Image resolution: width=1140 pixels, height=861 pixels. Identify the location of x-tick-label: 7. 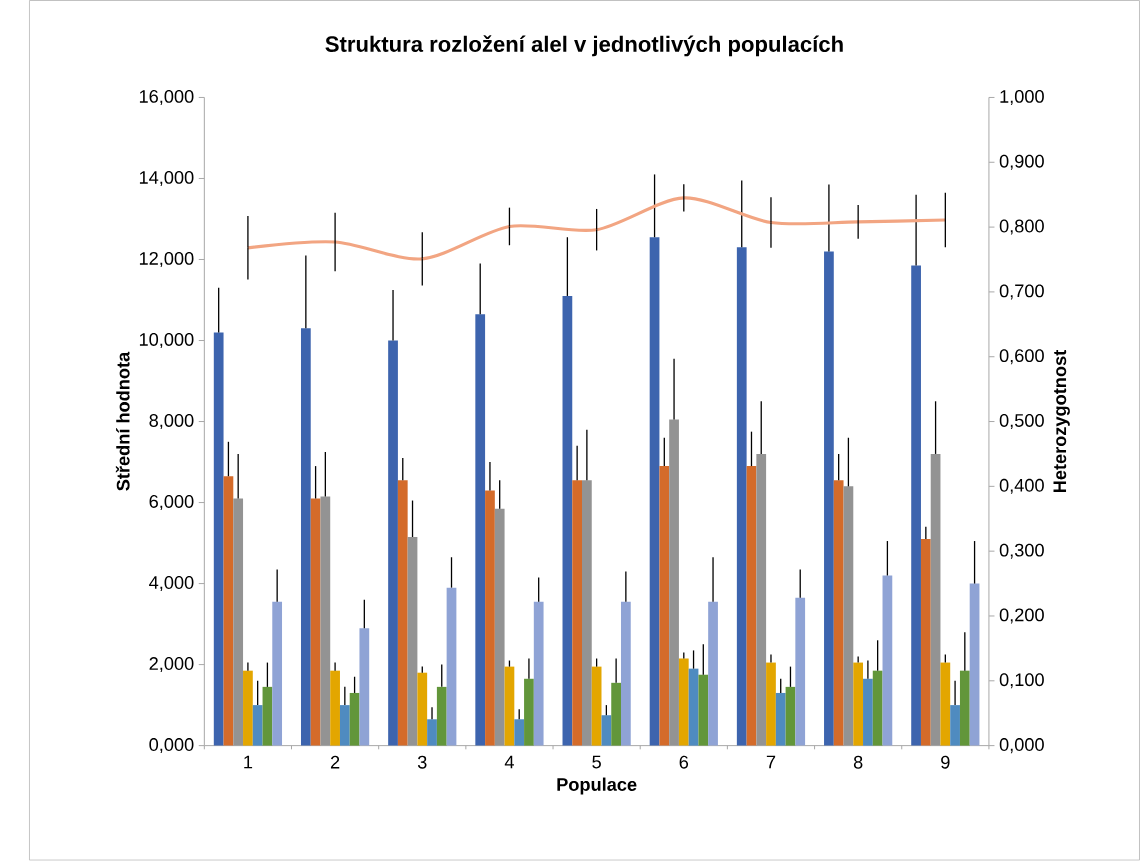
(771, 762).